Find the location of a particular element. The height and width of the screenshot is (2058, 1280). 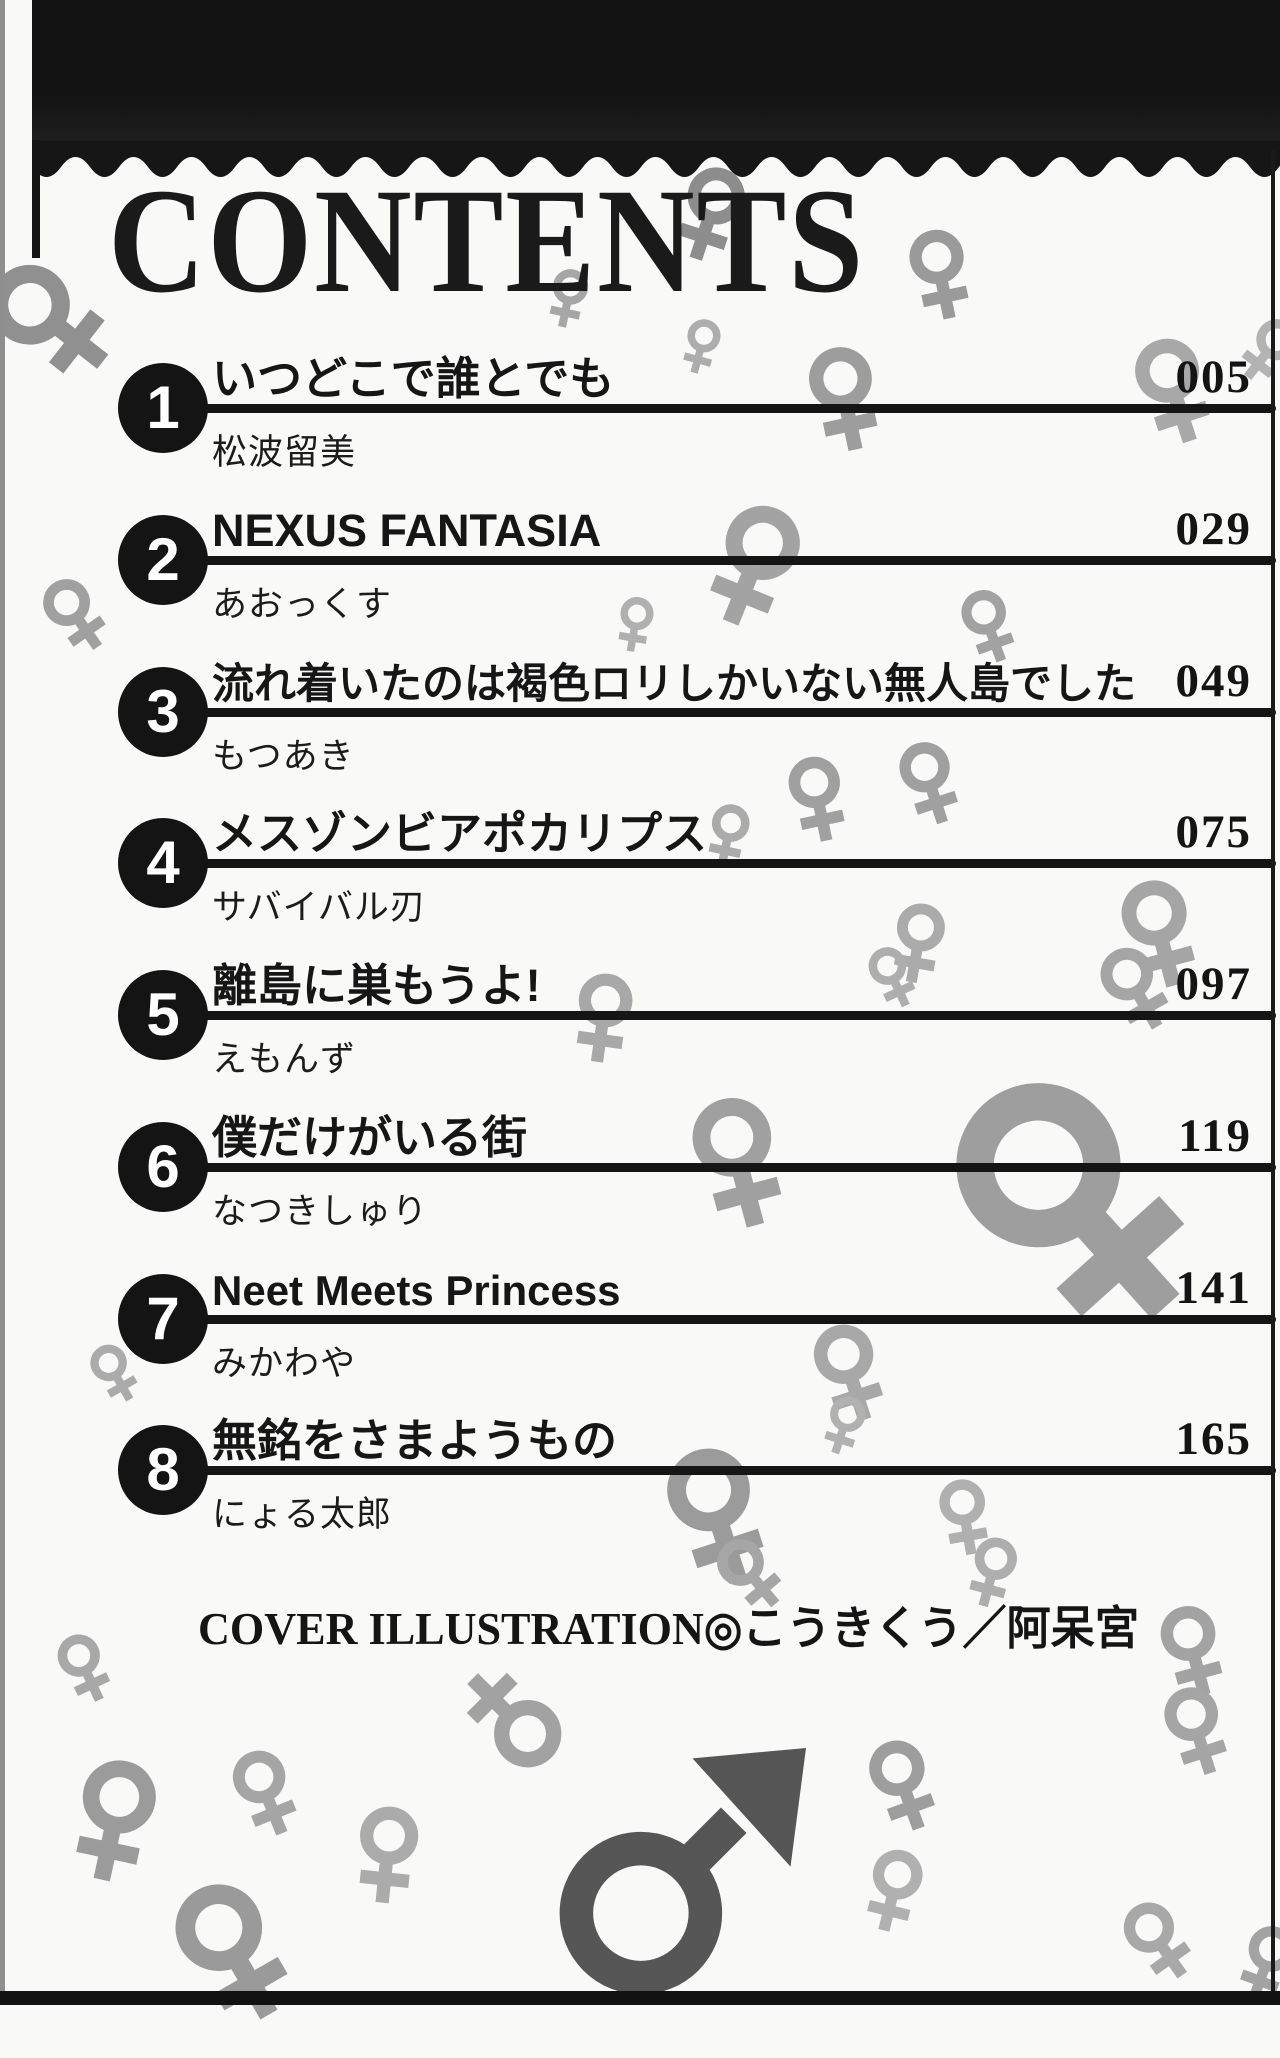

banner-wavy-edge is located at coordinates (656, 159).